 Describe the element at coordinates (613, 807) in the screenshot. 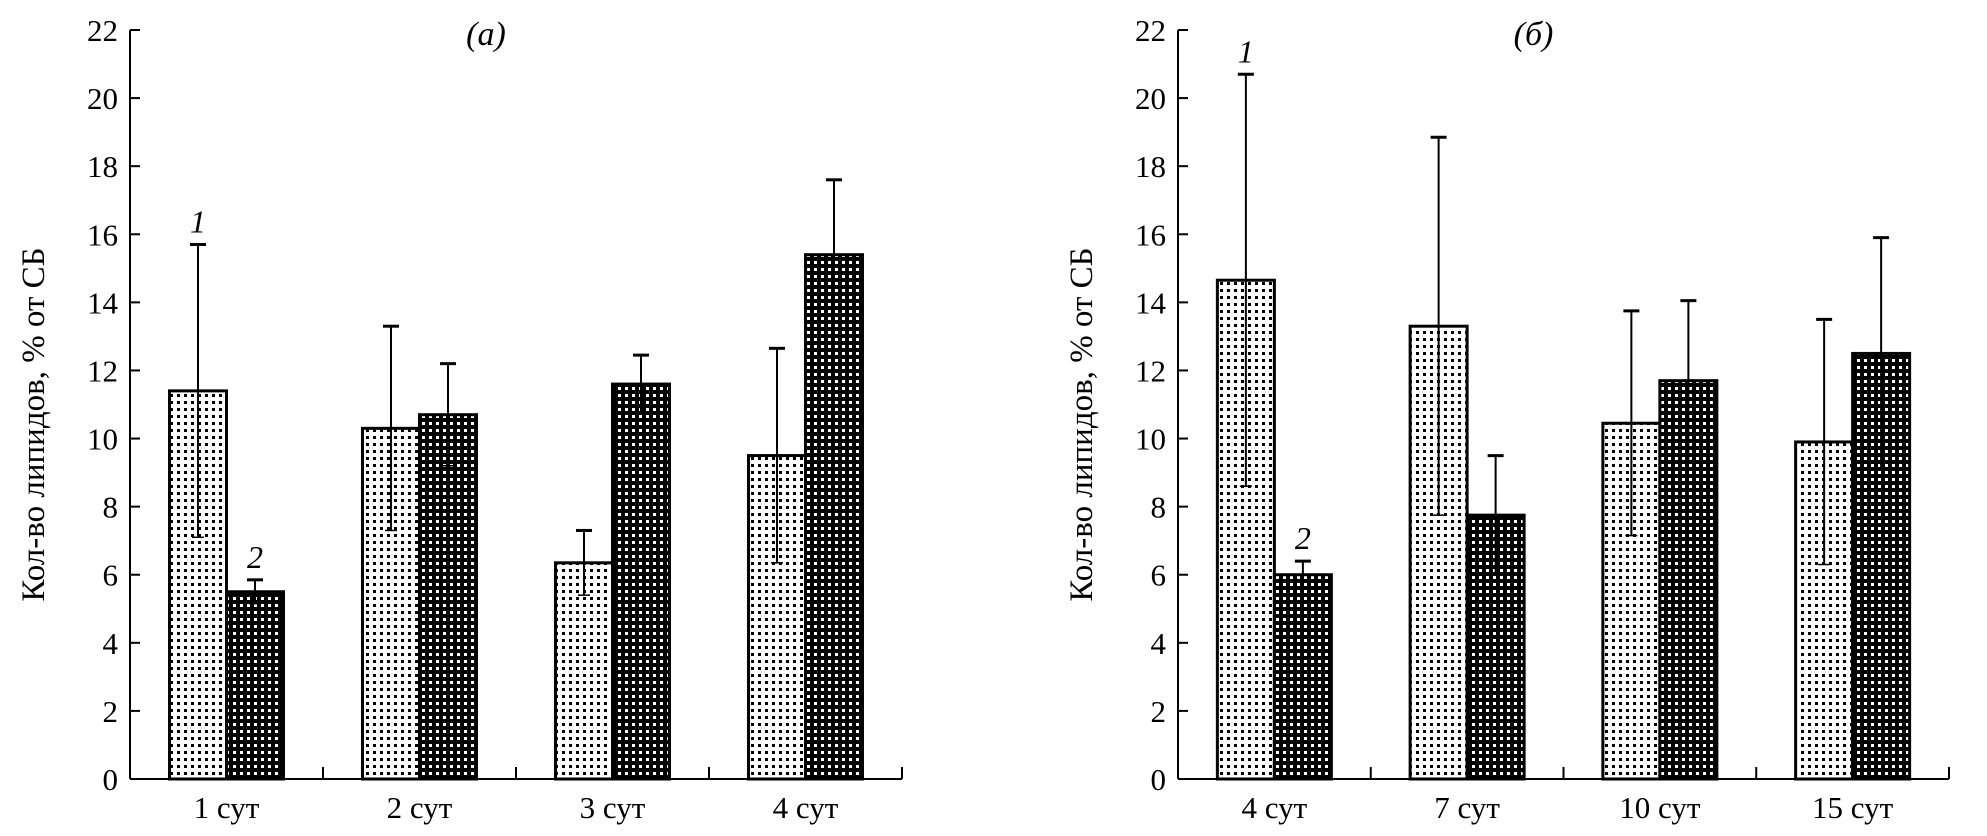

I see `x-tick-label: 3 сут` at that location.